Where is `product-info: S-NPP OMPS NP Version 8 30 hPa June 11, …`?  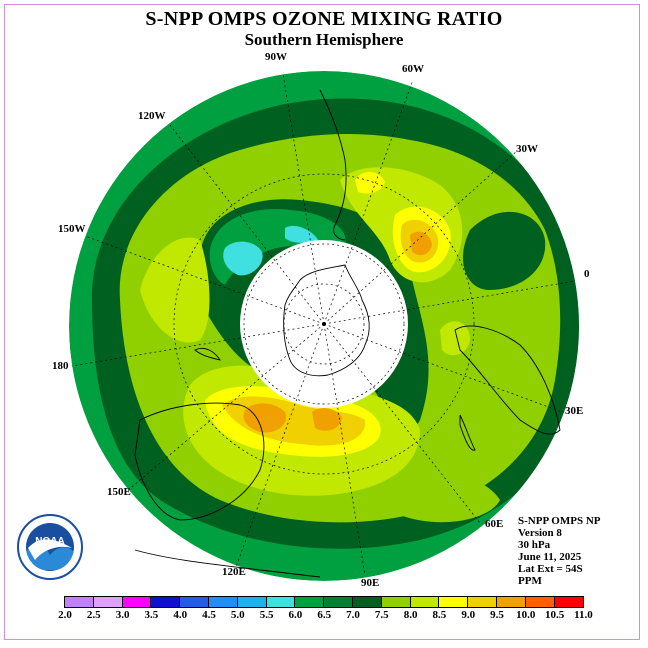 product-info: S-NPP OMPS NP Version 8 30 hPa June 11, … is located at coordinates (559, 551).